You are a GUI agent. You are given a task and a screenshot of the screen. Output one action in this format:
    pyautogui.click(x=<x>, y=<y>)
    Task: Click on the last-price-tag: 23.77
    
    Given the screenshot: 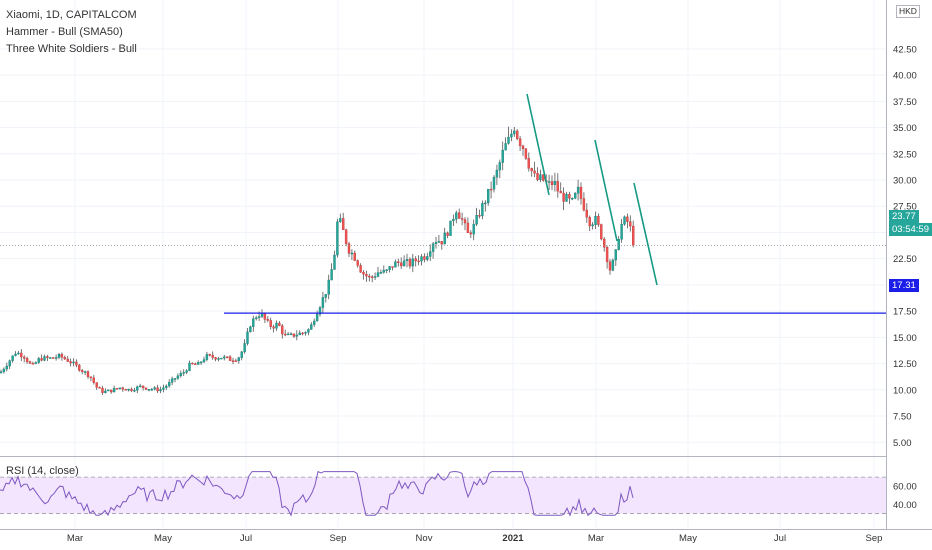 What is the action you would take?
    pyautogui.click(x=904, y=216)
    